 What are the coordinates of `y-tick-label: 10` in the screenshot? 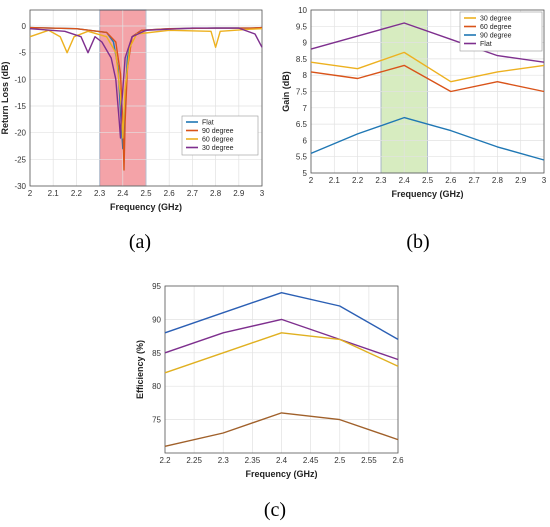 It's located at (302, 10).